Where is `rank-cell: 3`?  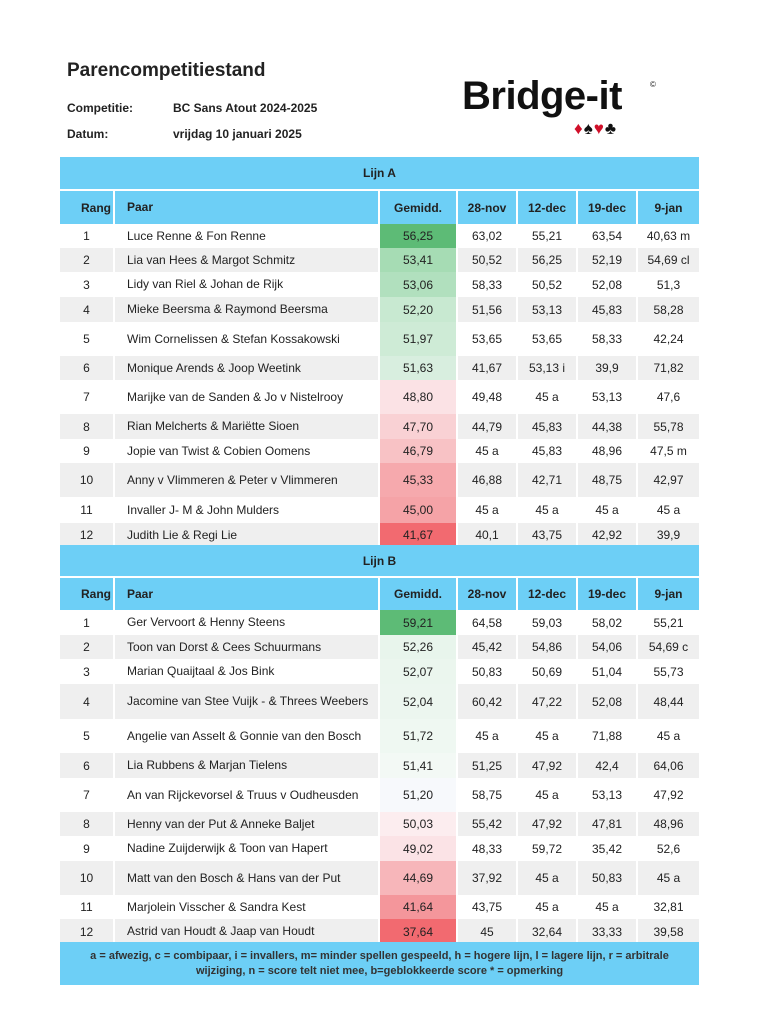
rank-cell: 3 is located at coordinates (87, 671).